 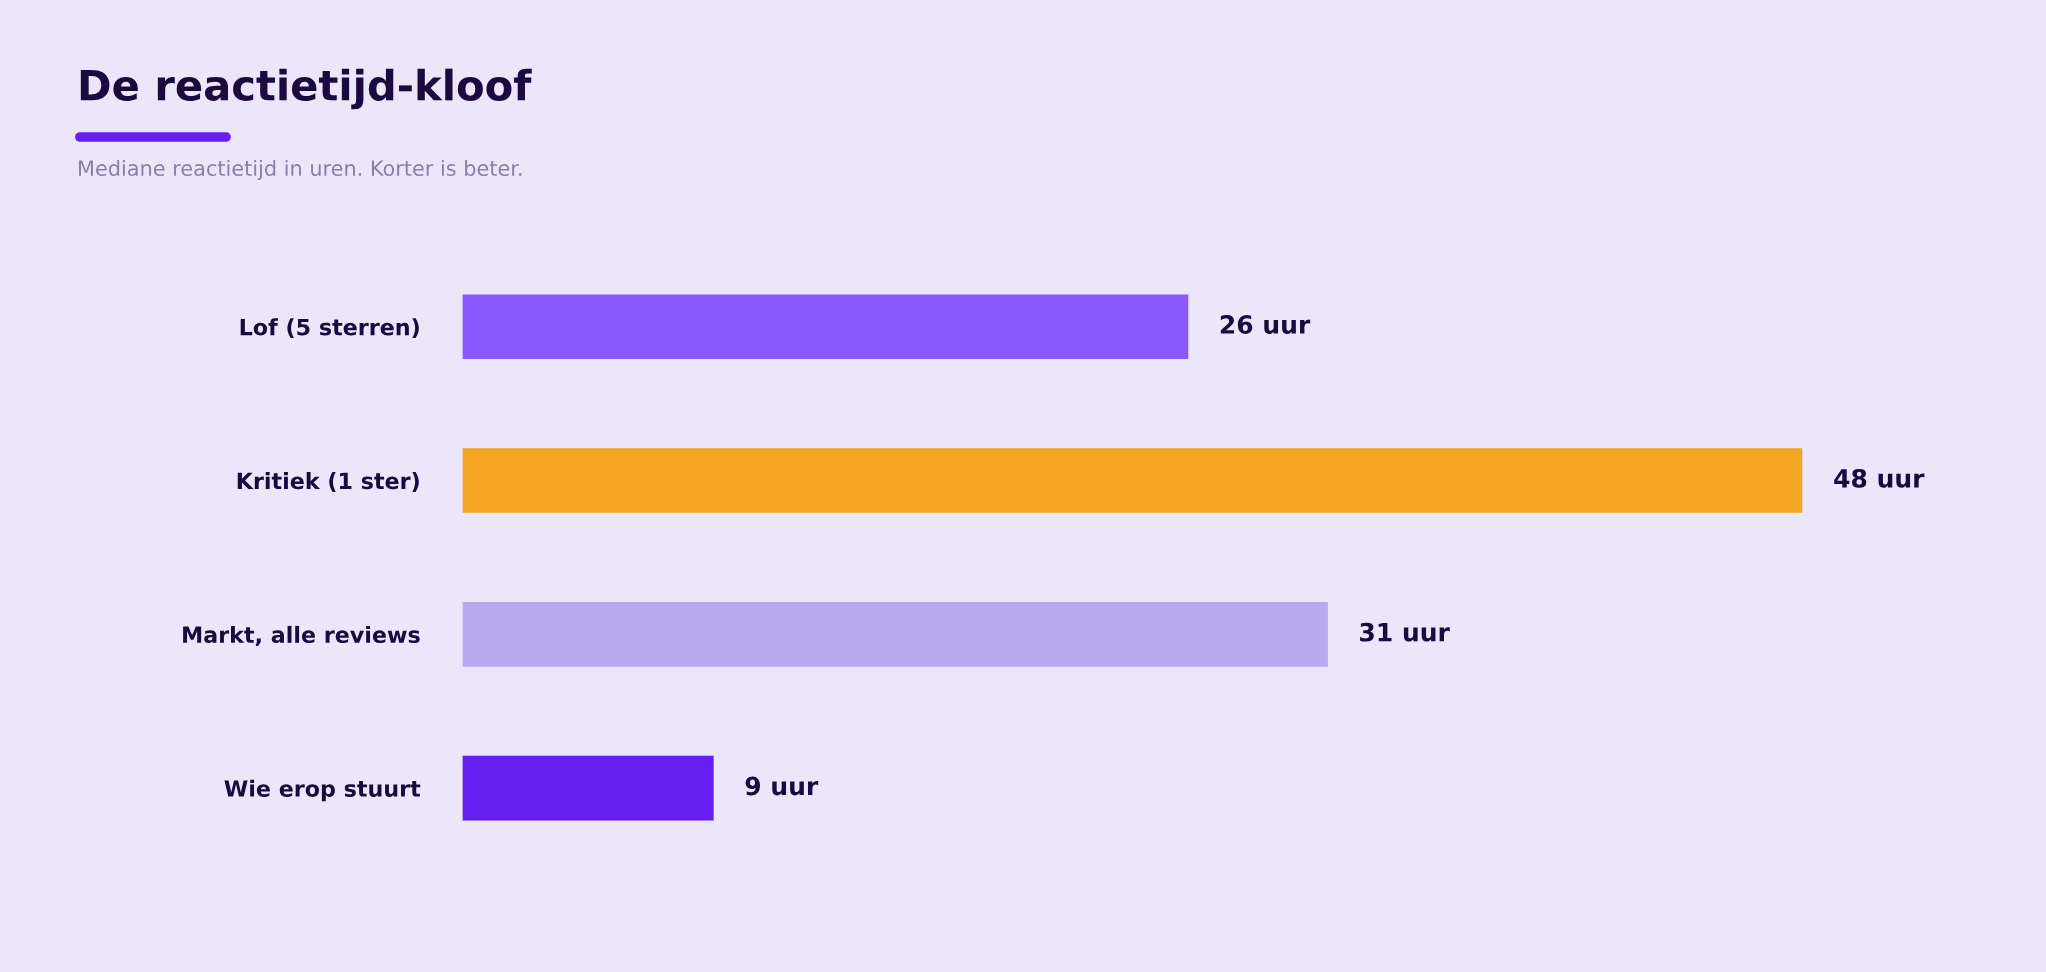 I want to click on data-label: 48 uur, so click(x=1879, y=478).